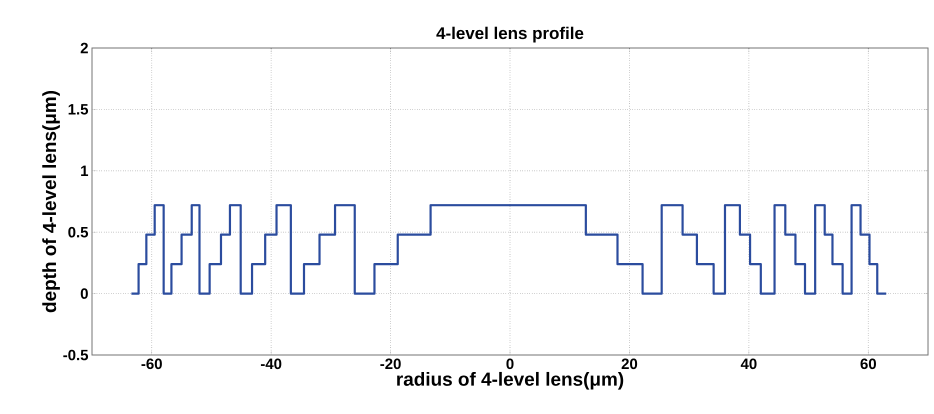 The width and height of the screenshot is (934, 414). What do you see at coordinates (510, 381) in the screenshot?
I see `x-axis-title: radius of 4-level lens(μm)` at bounding box center [510, 381].